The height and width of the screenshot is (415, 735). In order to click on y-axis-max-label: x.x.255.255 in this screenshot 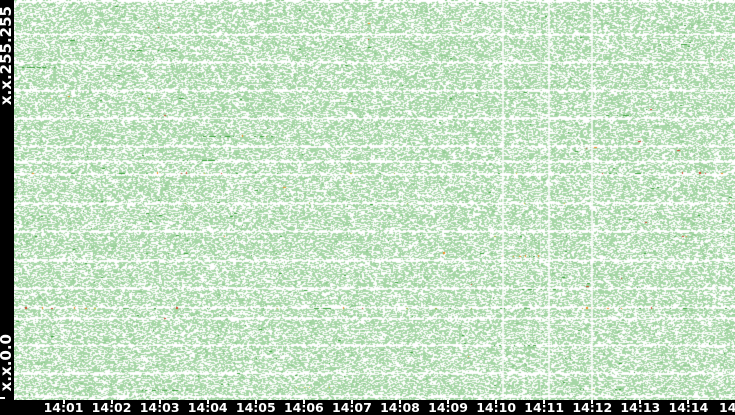, I will do `click(7, 56)`.